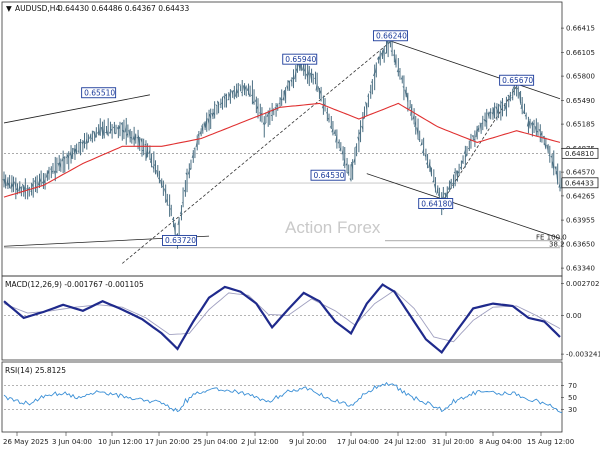 This screenshot has width=600, height=450. What do you see at coordinates (283, 397) in the screenshot?
I see `rsi-line` at bounding box center [283, 397].